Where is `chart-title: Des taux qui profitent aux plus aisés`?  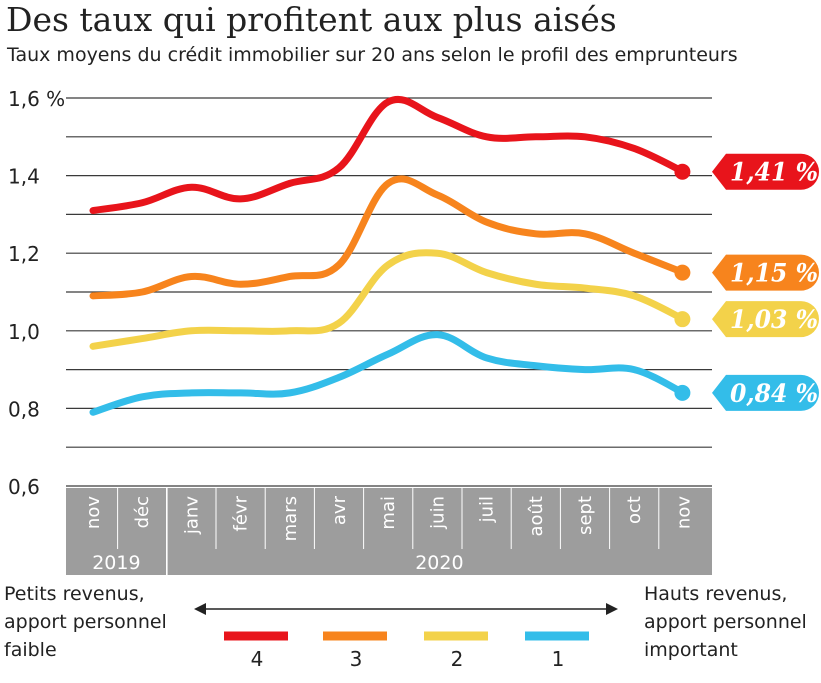
chart-title: Des taux qui profitent aux plus aisés is located at coordinates (311, 19).